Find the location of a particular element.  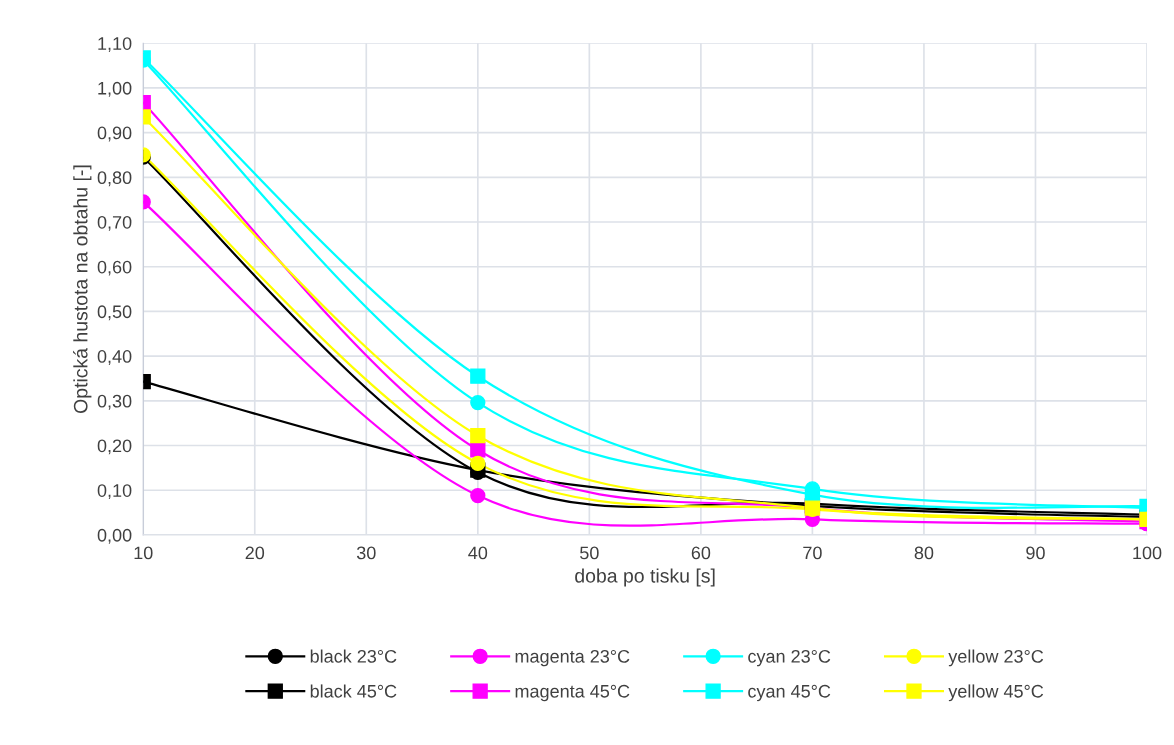

y-tick-label: 0,50 is located at coordinates (114, 313).